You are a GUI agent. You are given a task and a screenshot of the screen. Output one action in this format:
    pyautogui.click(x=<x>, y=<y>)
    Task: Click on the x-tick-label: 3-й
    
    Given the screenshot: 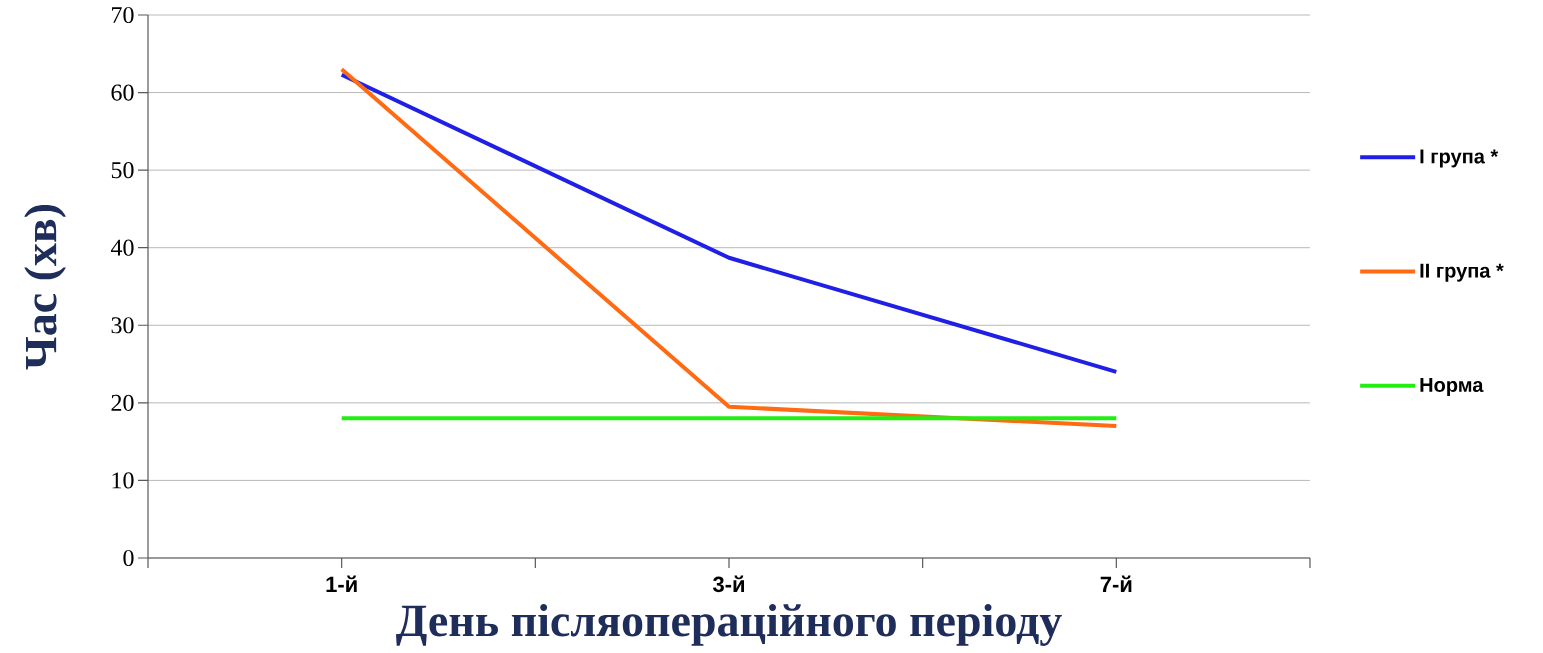 What is the action you would take?
    pyautogui.click(x=728, y=584)
    